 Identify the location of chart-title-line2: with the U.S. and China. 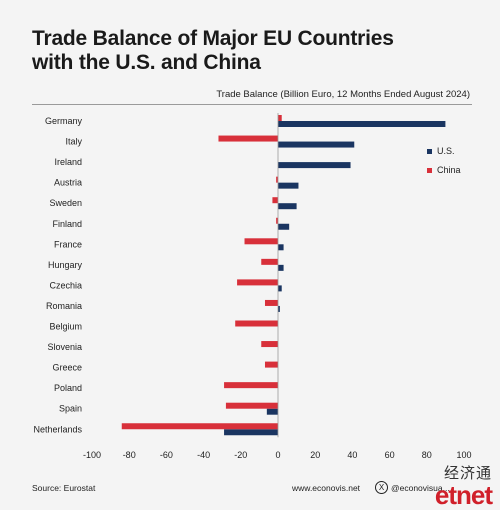
(146, 62).